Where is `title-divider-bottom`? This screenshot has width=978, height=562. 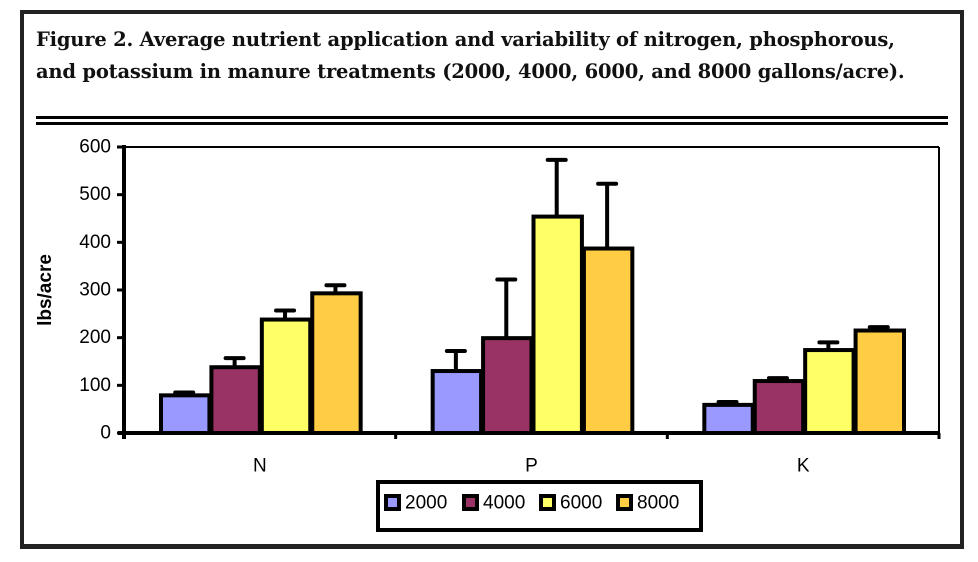
title-divider-bottom is located at coordinates (492, 123).